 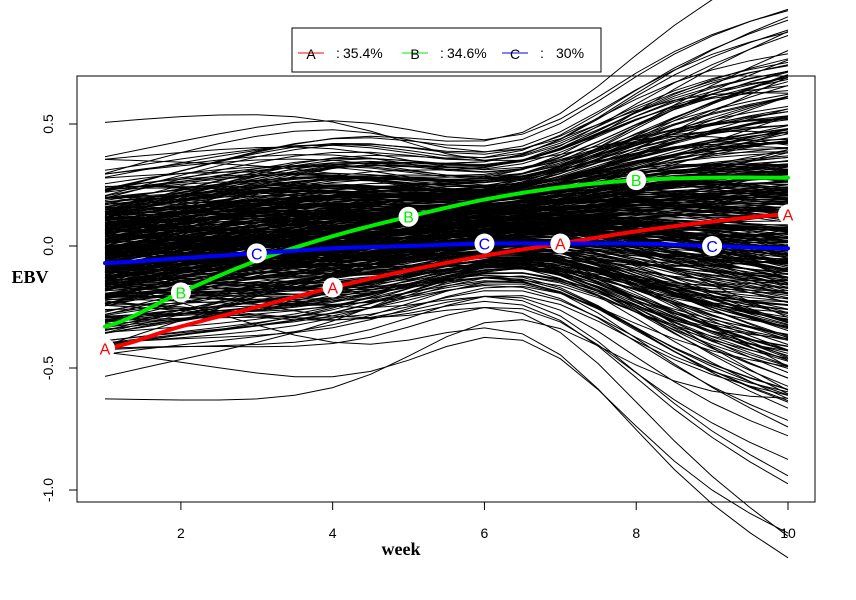 I want to click on y-axis-title: EBV, so click(x=29, y=277).